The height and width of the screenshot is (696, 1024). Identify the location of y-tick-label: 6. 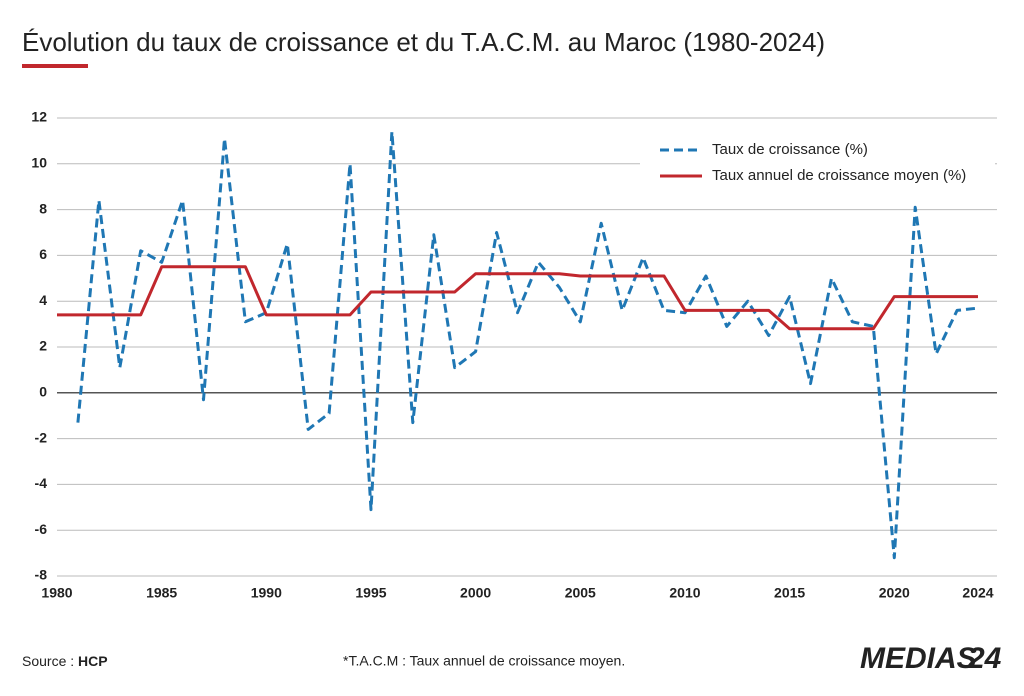
(43, 254).